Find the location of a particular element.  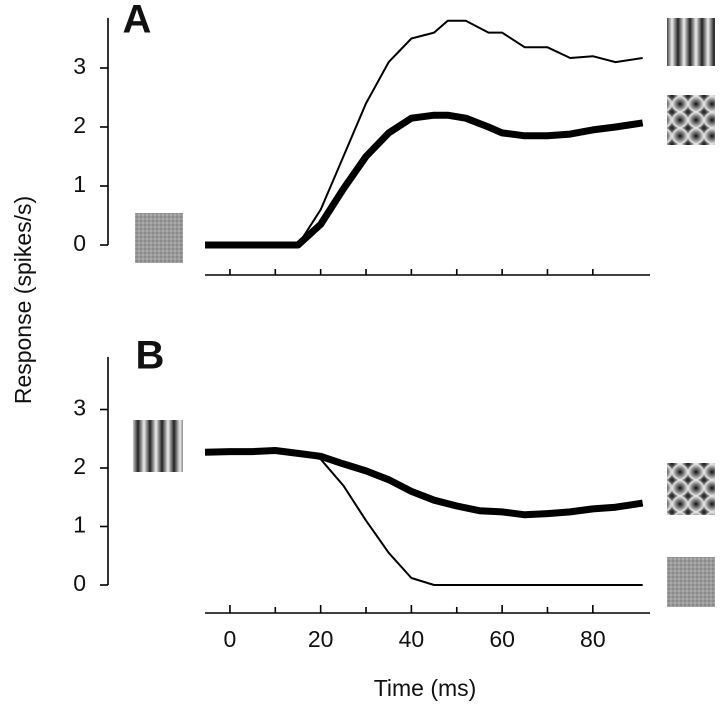

x-tick-label: 40 is located at coordinates (412, 639).